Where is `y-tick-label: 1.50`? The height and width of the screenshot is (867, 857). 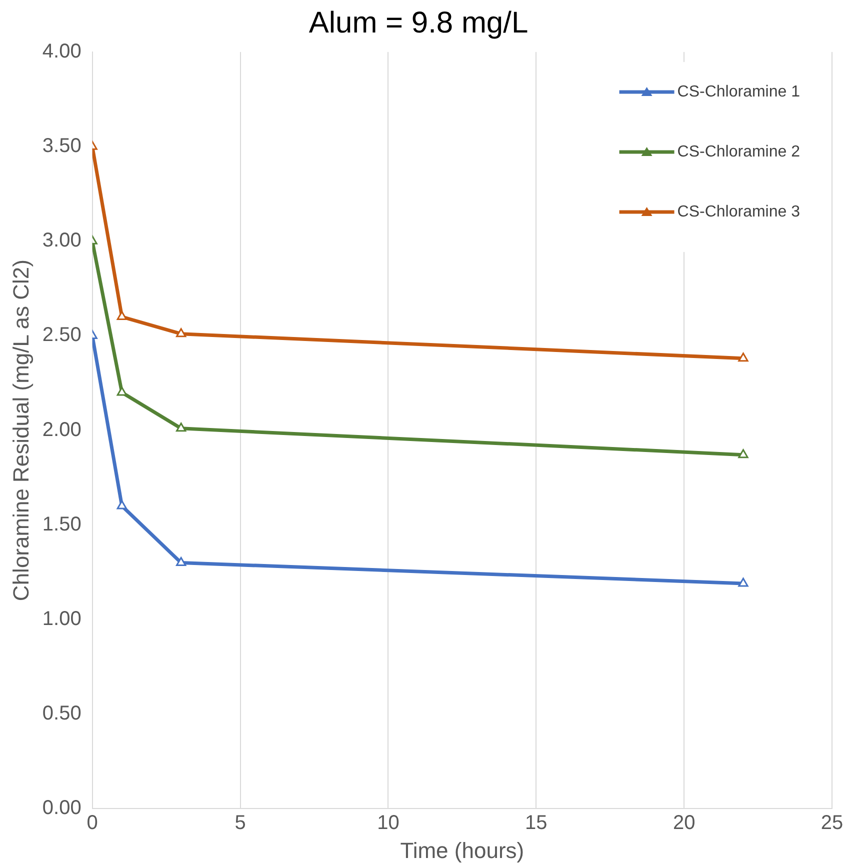
y-tick-label: 1.50 is located at coordinates (62, 524).